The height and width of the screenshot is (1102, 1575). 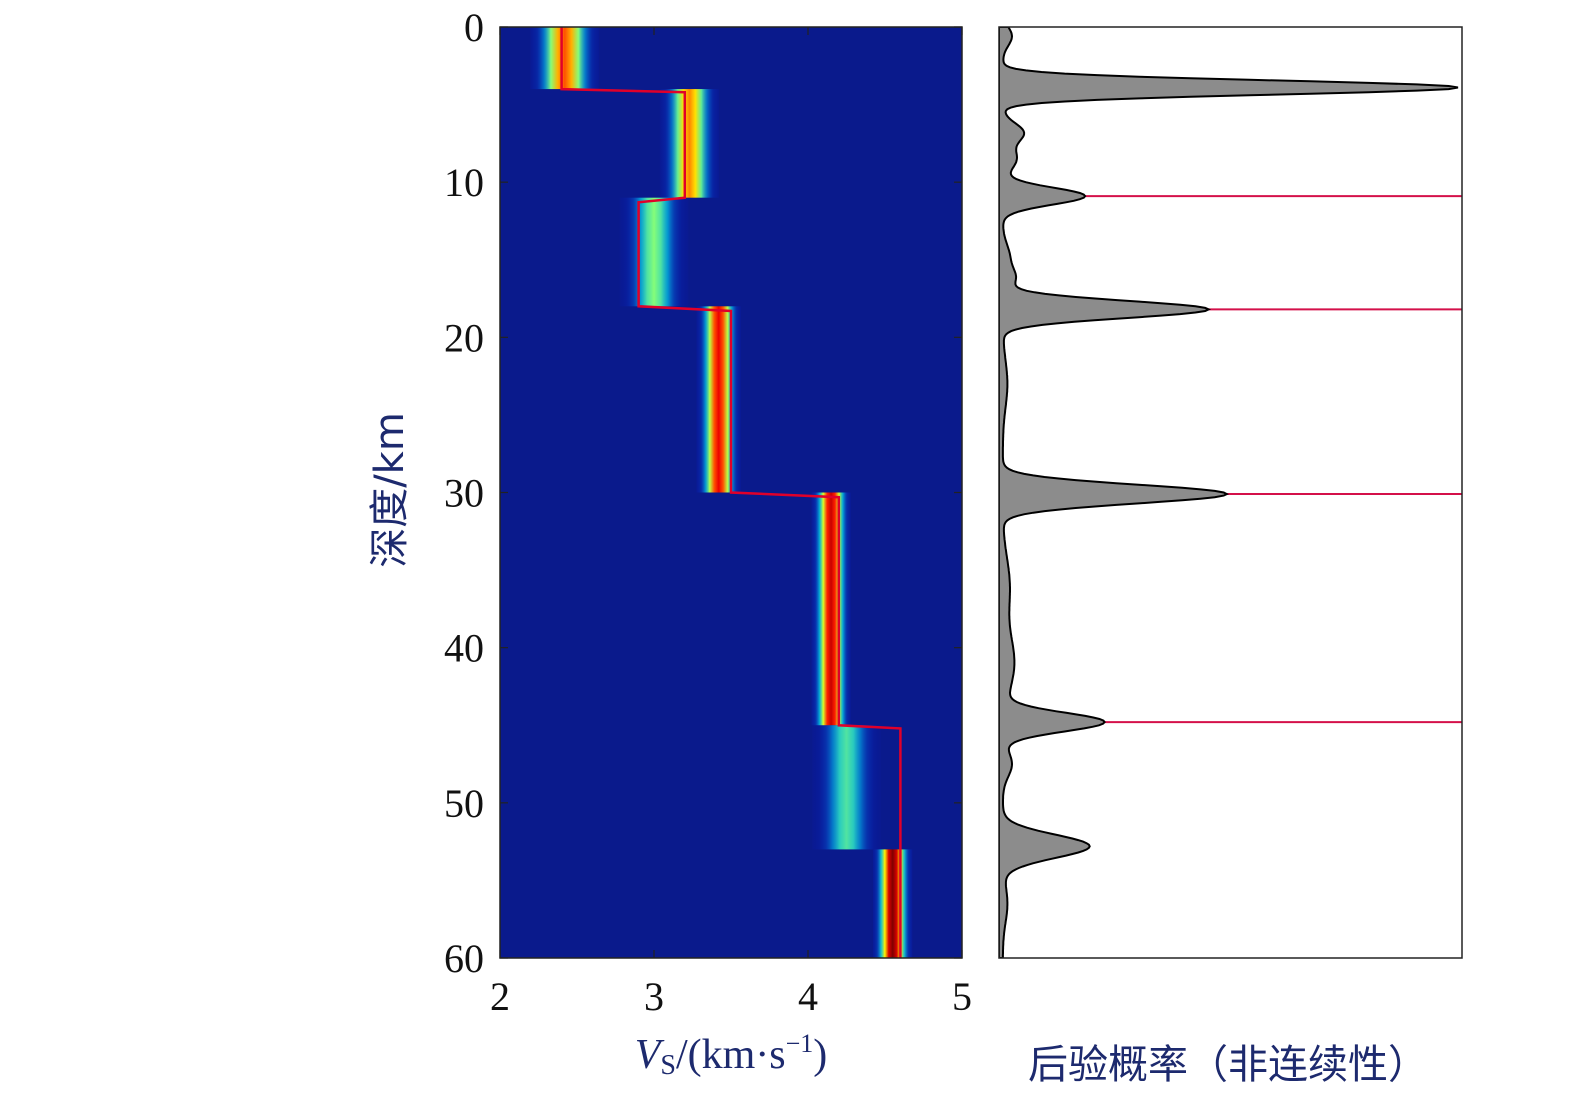 I want to click on x-tick-label: 4, so click(x=808, y=996).